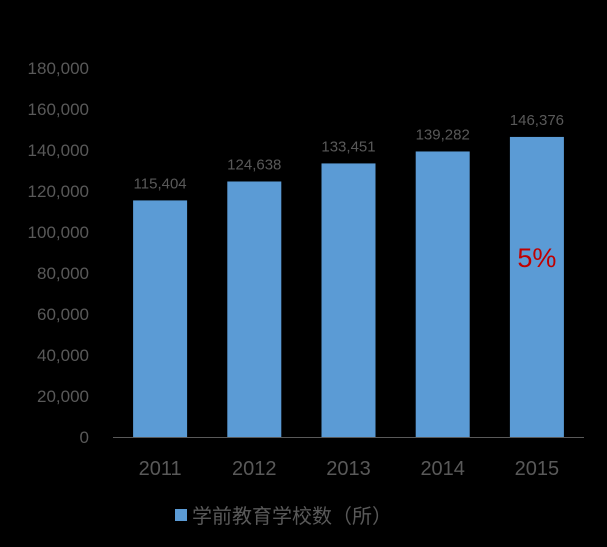  Describe the element at coordinates (63, 355) in the screenshot. I see `y-tick-label: 40,000` at that location.